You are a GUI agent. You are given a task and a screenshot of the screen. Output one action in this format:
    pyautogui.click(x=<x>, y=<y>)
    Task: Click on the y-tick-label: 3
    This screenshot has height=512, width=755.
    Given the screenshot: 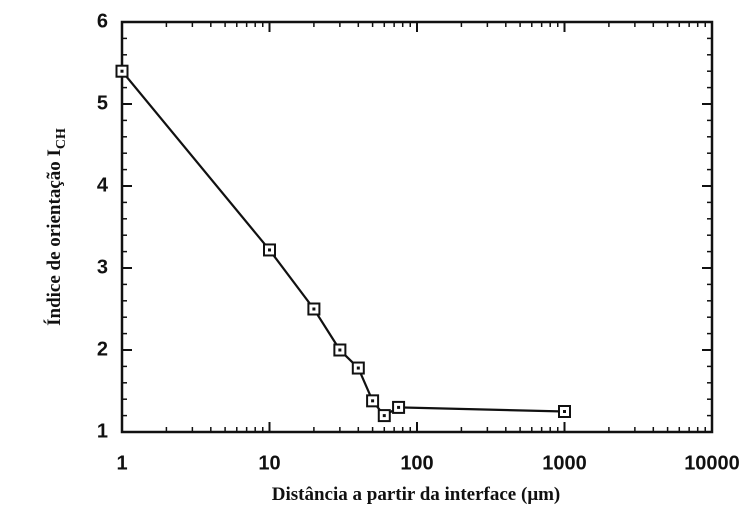 What is the action you would take?
    pyautogui.click(x=102, y=267)
    